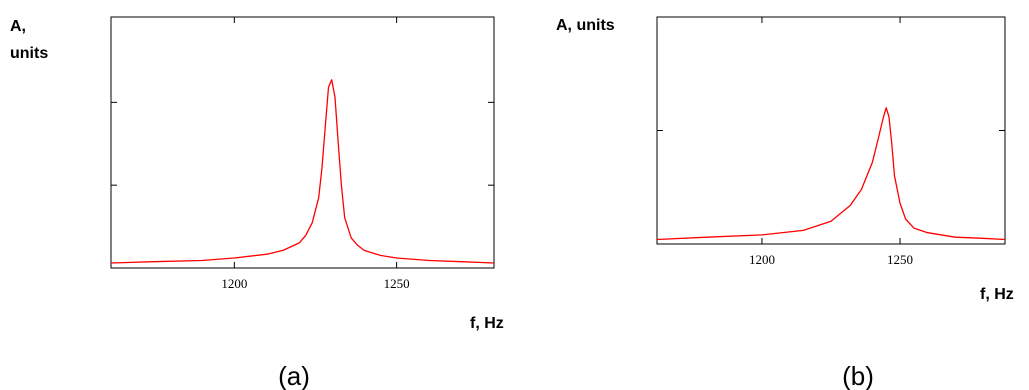  I want to click on y-axis-label-b: A, units, so click(585, 25).